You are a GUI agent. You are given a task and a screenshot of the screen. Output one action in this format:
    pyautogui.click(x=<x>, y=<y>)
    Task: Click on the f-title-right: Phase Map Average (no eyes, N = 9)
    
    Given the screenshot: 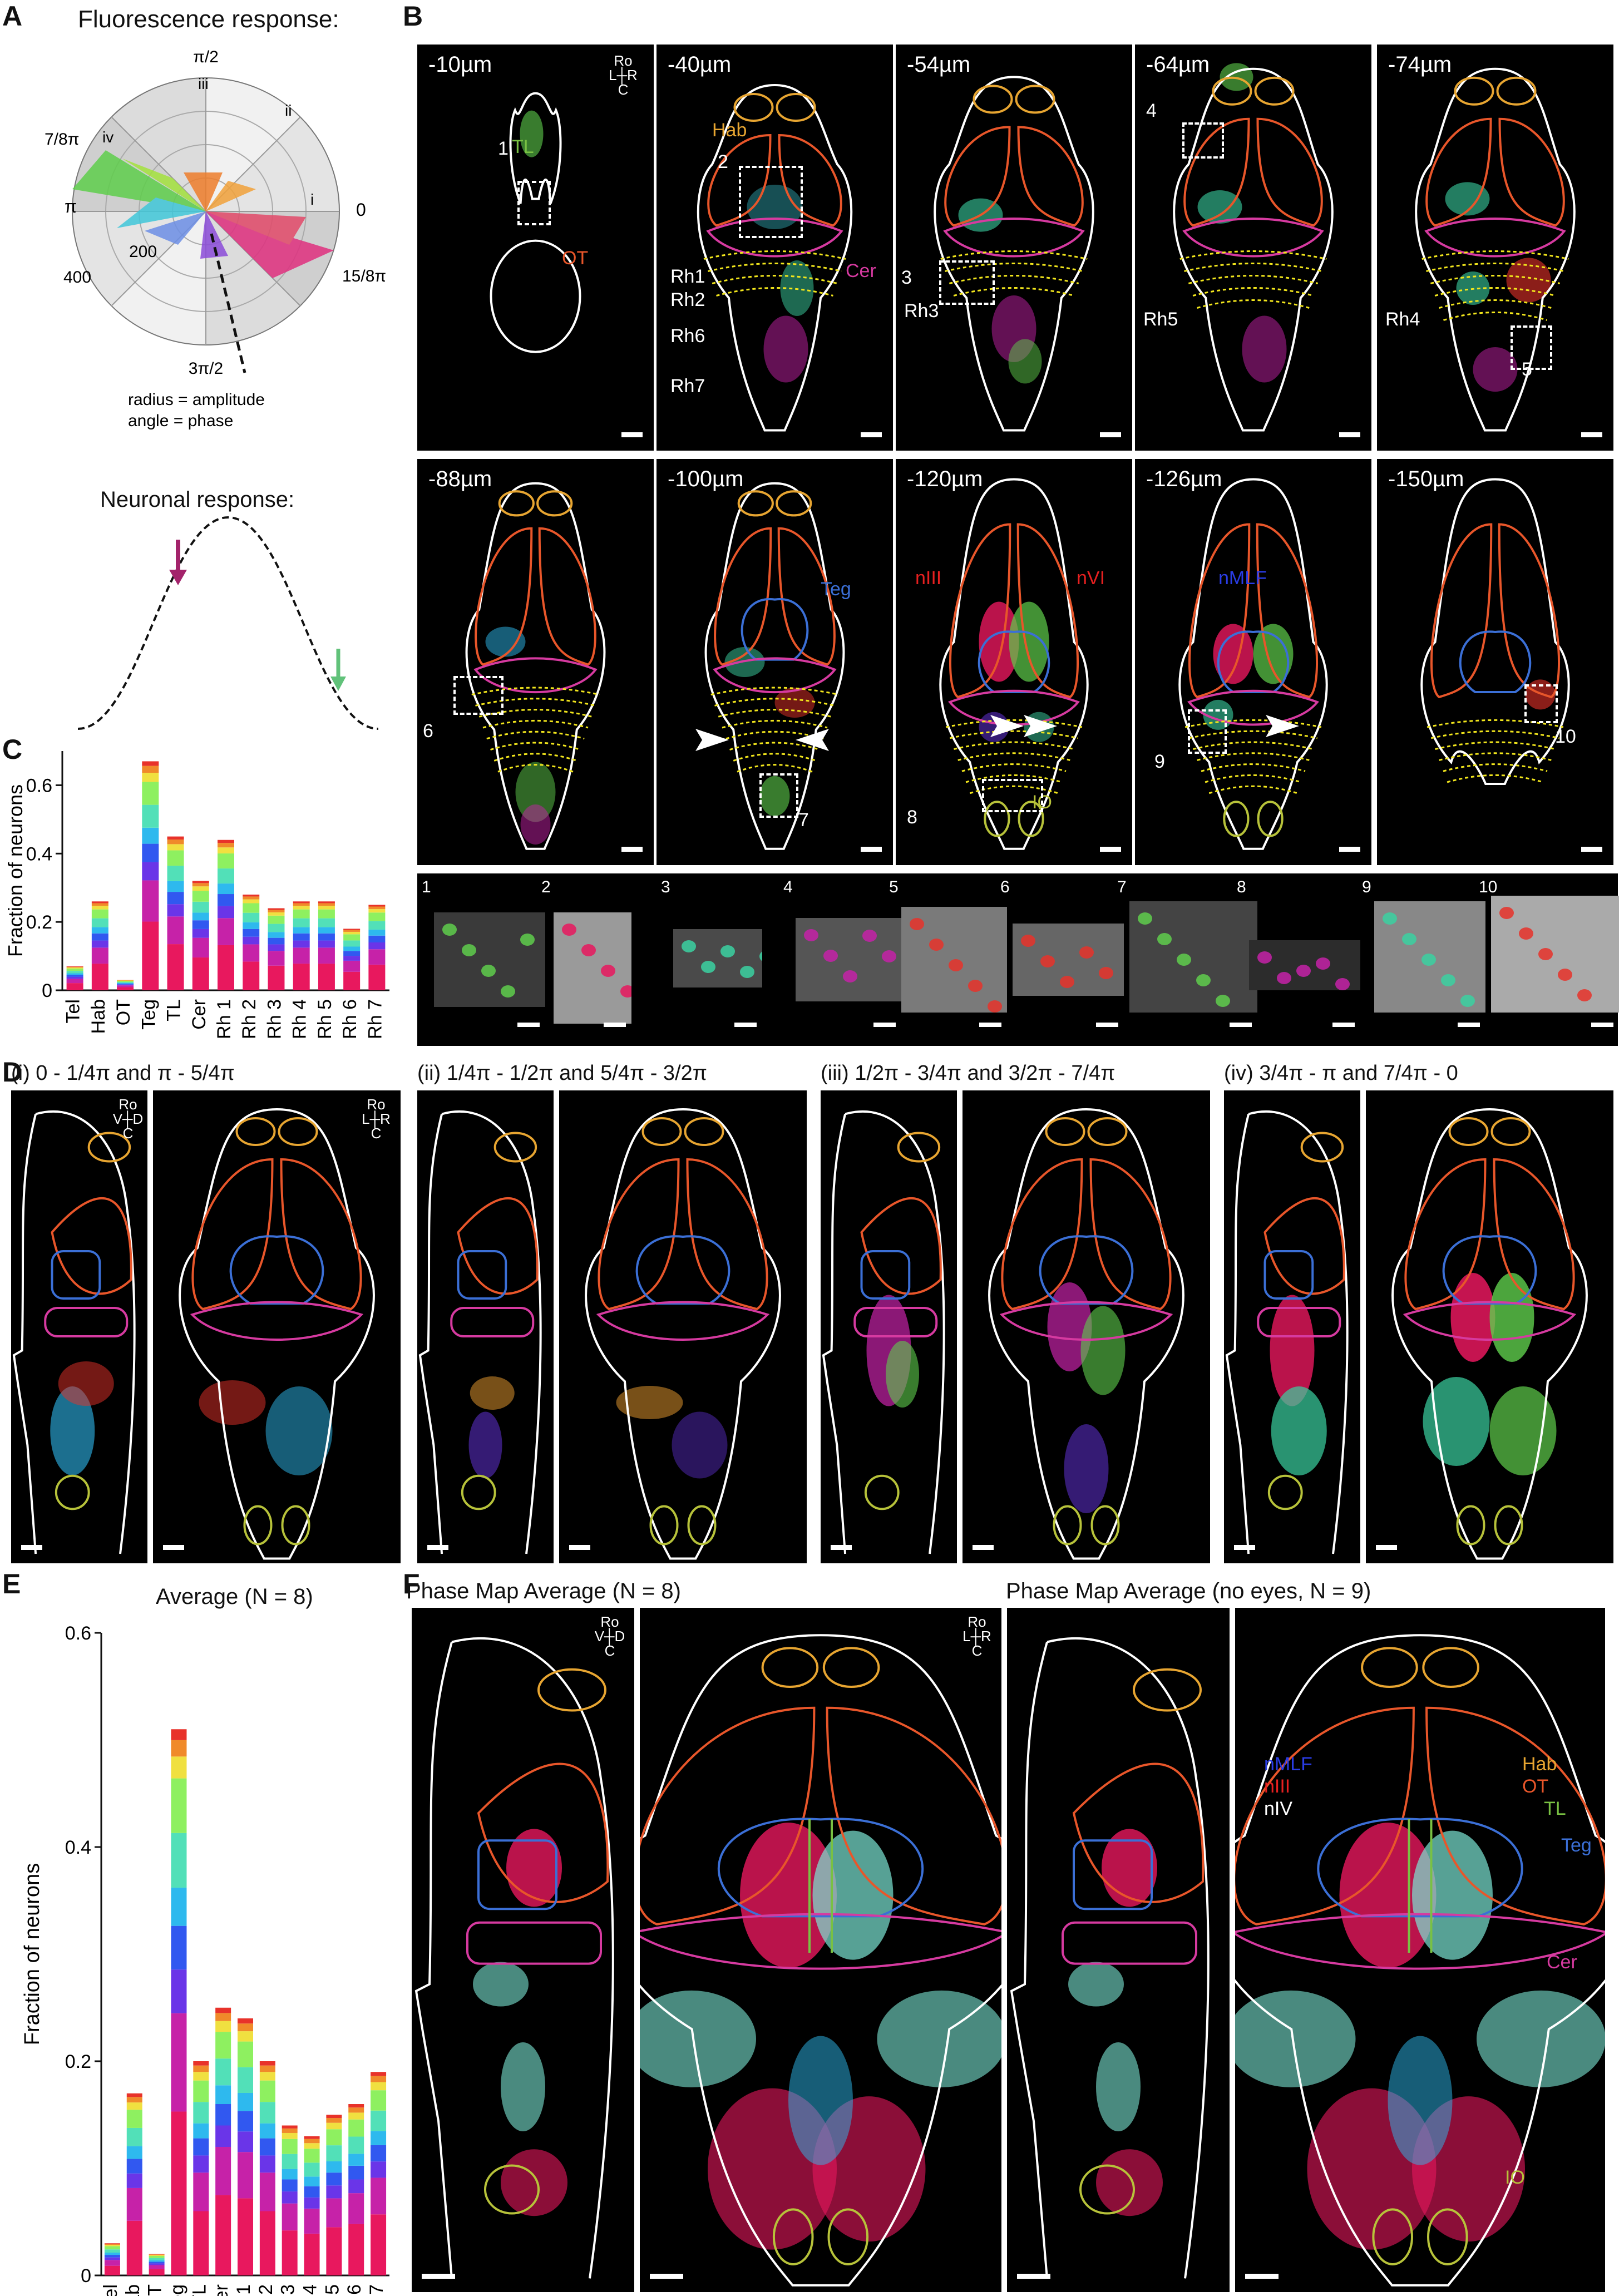 What is the action you would take?
    pyautogui.click(x=1188, y=1591)
    